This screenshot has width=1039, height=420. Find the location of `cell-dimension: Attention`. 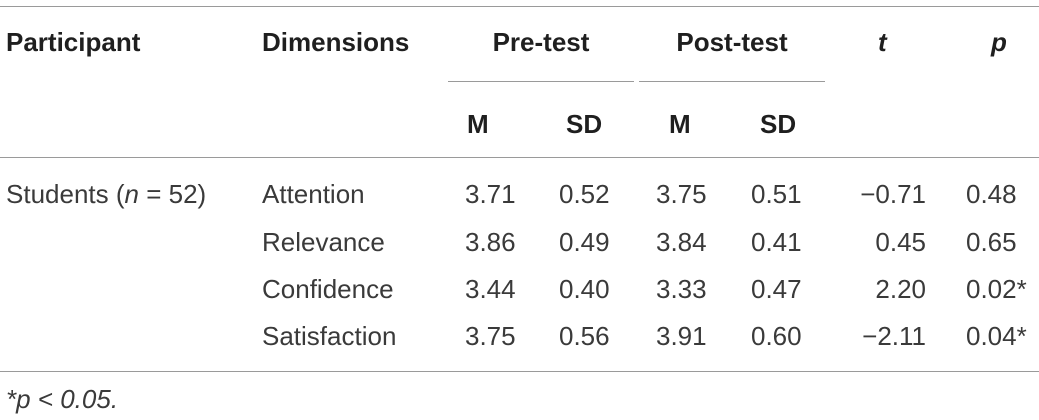

cell-dimension: Attention is located at coordinates (313, 194).